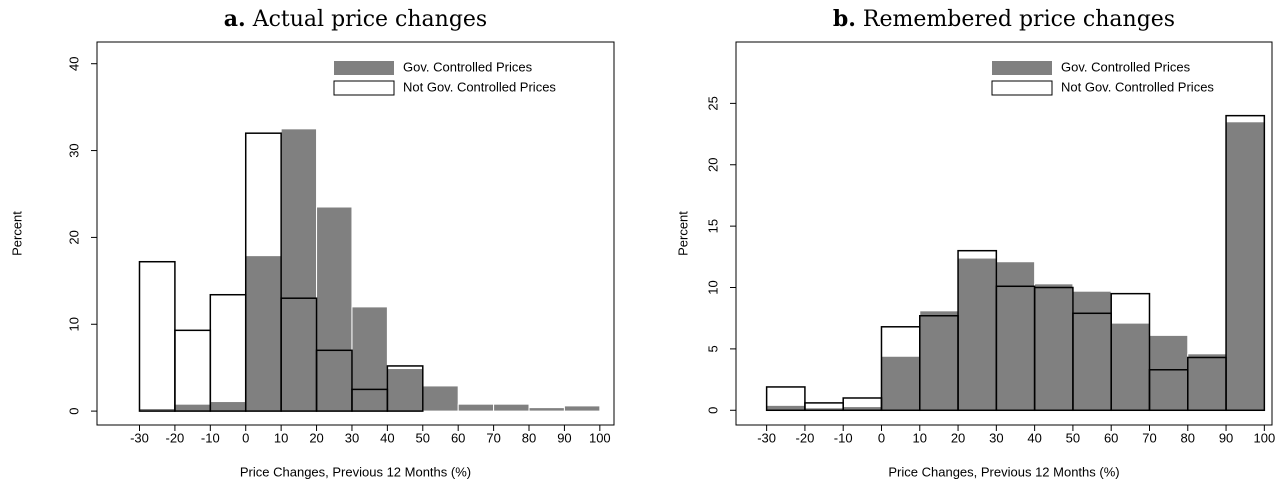 This screenshot has width=1288, height=483. Describe the element at coordinates (844, 19) in the screenshot. I see `panel-label: b.` at that location.